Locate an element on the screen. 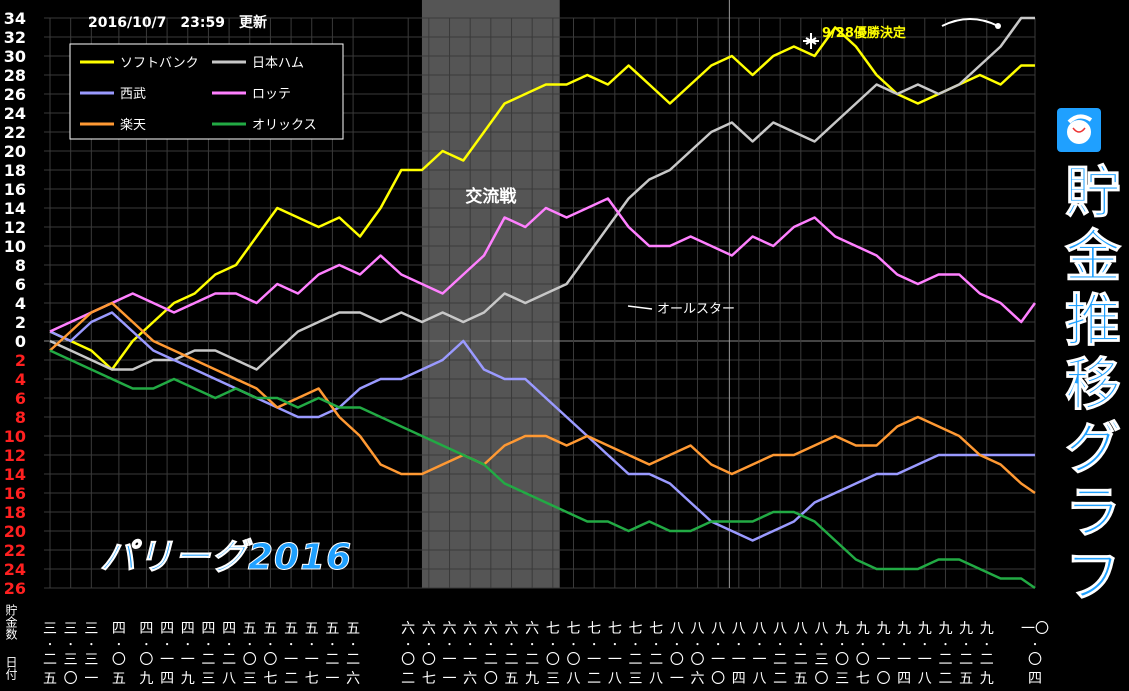  y-tick-label: 22 is located at coordinates (15, 550).